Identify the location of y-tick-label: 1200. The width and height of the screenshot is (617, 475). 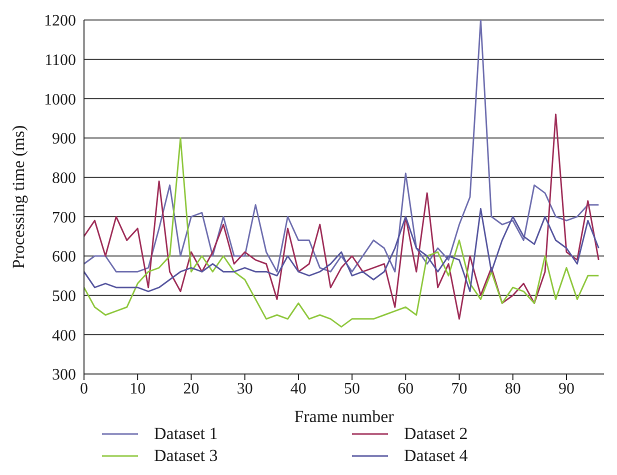
(60, 21).